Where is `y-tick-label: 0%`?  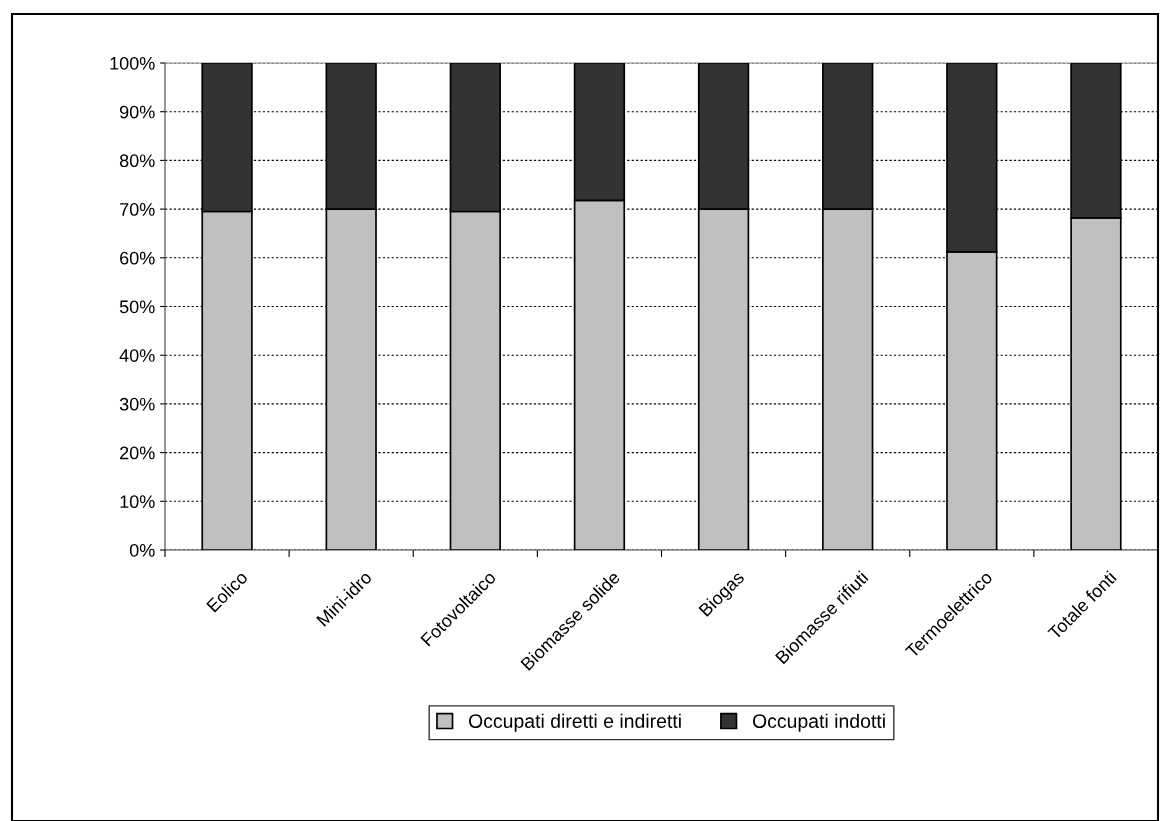 y-tick-label: 0% is located at coordinates (142, 550).